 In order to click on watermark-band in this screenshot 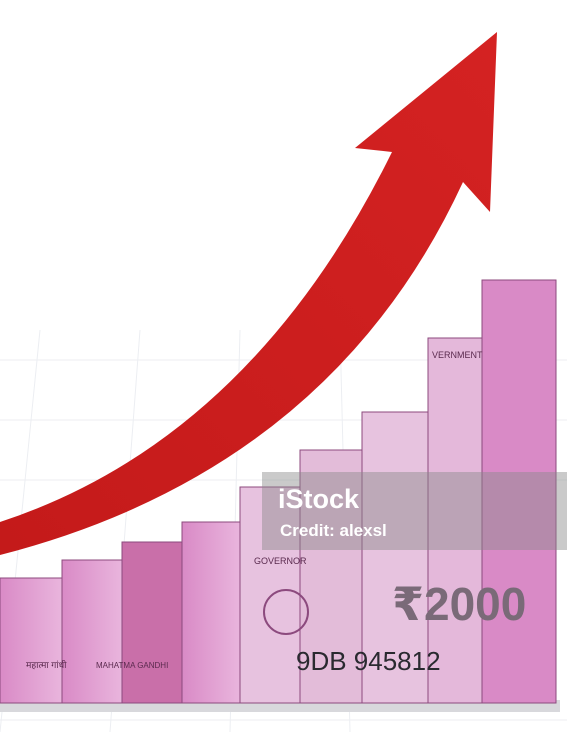, I will do `click(414, 511)`.